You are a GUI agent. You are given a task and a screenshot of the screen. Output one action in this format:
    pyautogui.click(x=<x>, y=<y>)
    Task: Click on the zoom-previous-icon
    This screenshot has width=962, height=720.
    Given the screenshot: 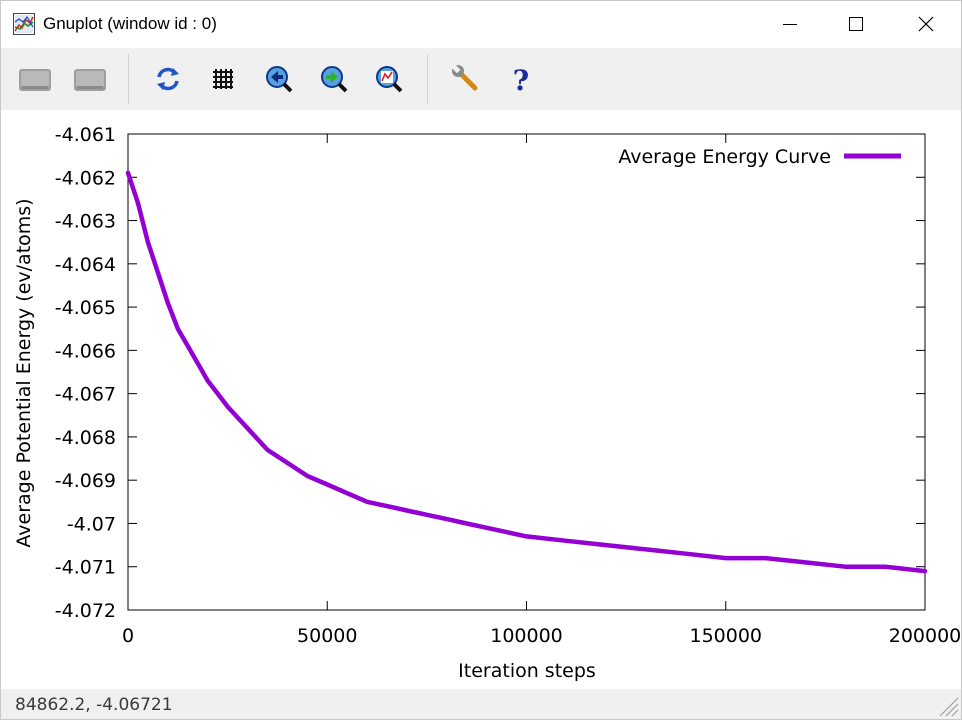 What is the action you would take?
    pyautogui.click(x=279, y=79)
    